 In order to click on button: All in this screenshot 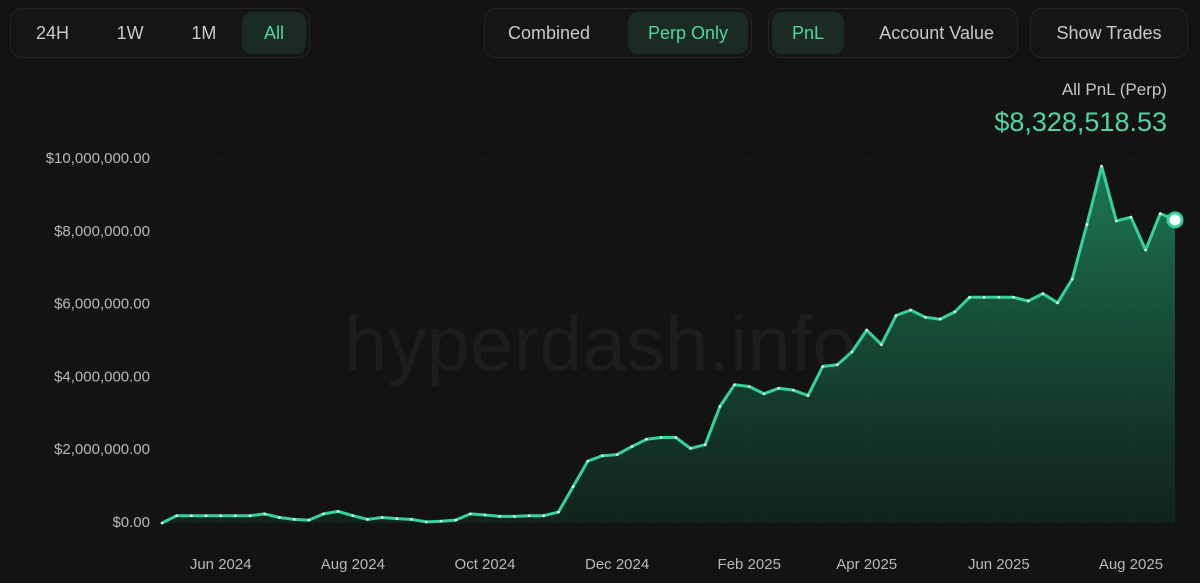, I will do `click(273, 33)`.